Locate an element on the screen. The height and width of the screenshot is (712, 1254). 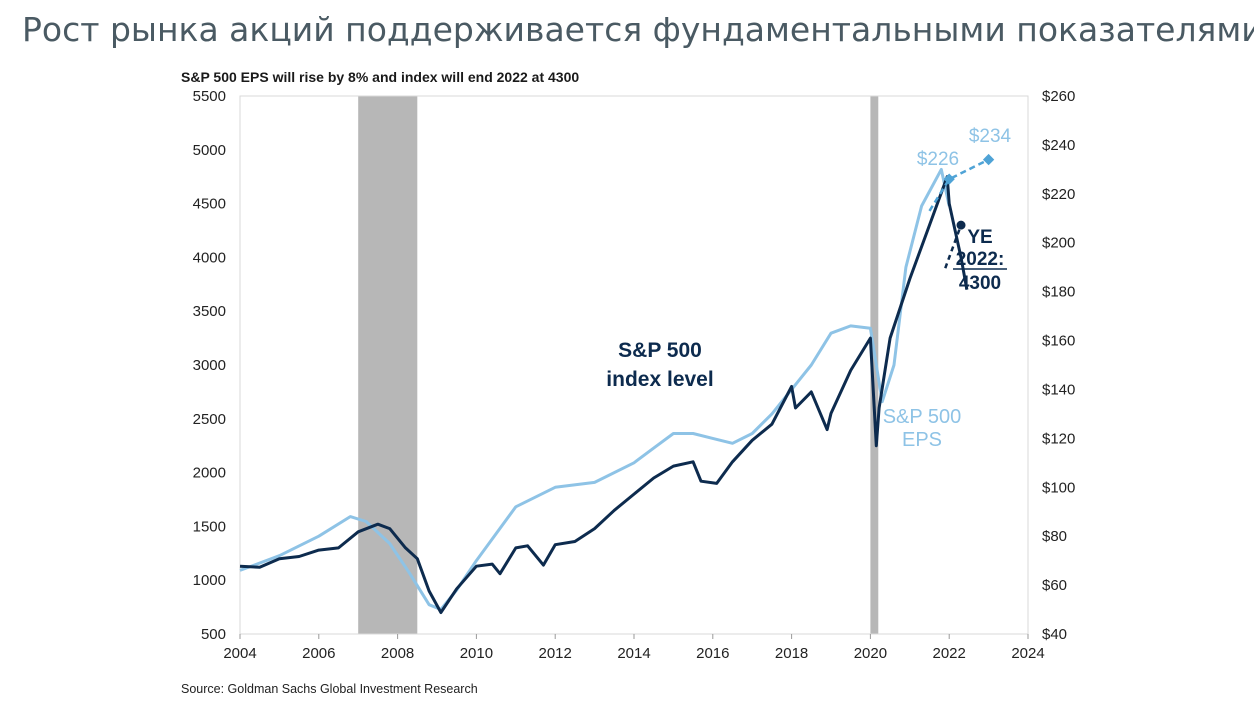
y-left-tick-label: 4000 is located at coordinates (209, 257).